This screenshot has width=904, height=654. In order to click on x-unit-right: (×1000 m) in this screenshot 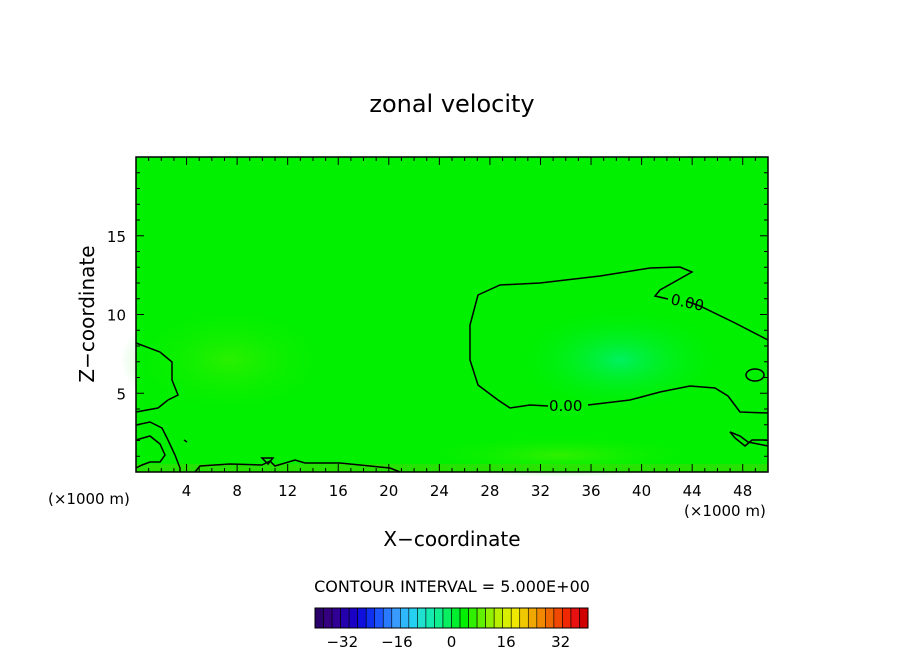, I will do `click(725, 511)`.